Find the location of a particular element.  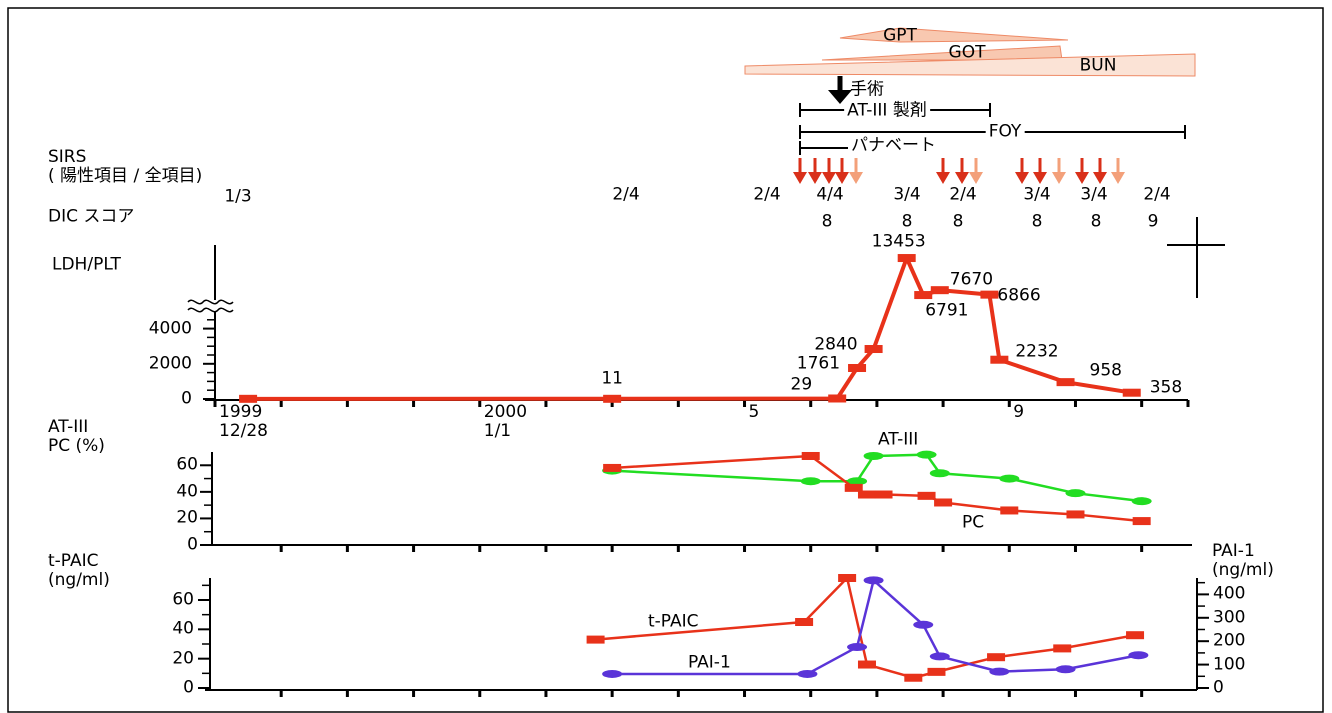

y-tick-label: 200 is located at coordinates (1229, 640).